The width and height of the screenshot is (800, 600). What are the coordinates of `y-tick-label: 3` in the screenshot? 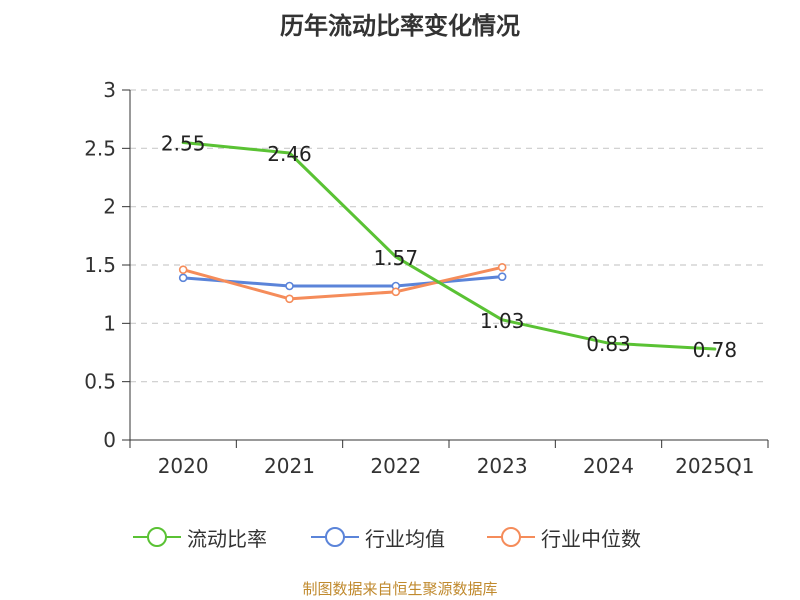 It's located at (109, 90).